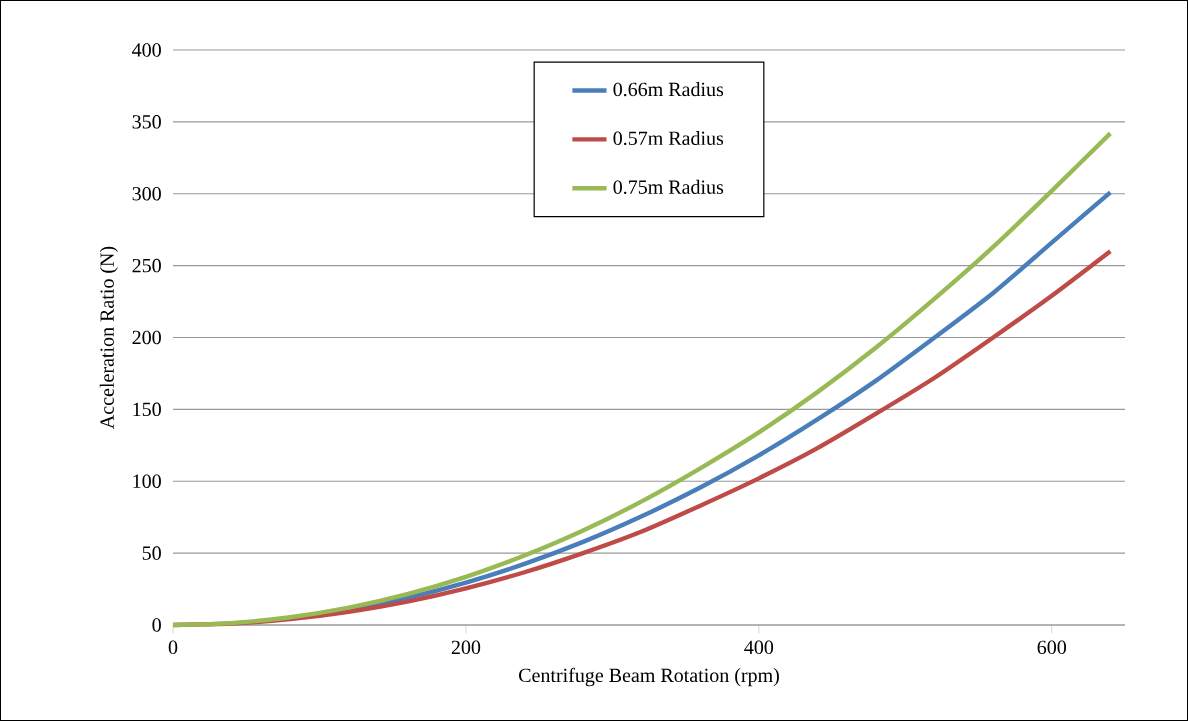 The height and width of the screenshot is (721, 1188). What do you see at coordinates (146, 122) in the screenshot?
I see `y-tick-label: 350` at bounding box center [146, 122].